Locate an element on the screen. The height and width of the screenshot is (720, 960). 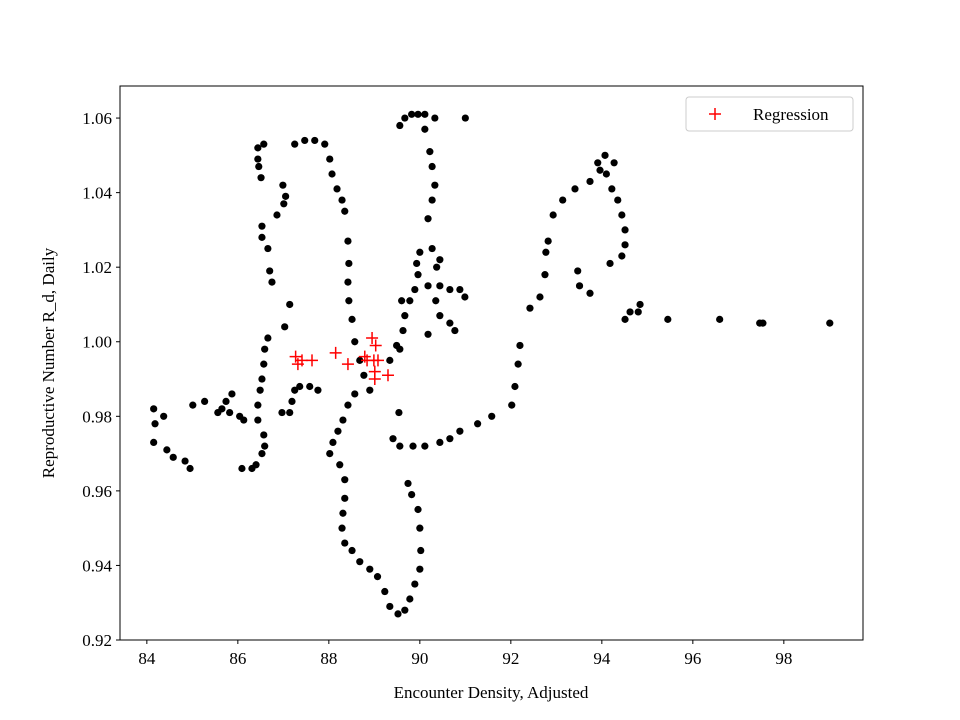
x-tick-label: 98 is located at coordinates (783, 658).